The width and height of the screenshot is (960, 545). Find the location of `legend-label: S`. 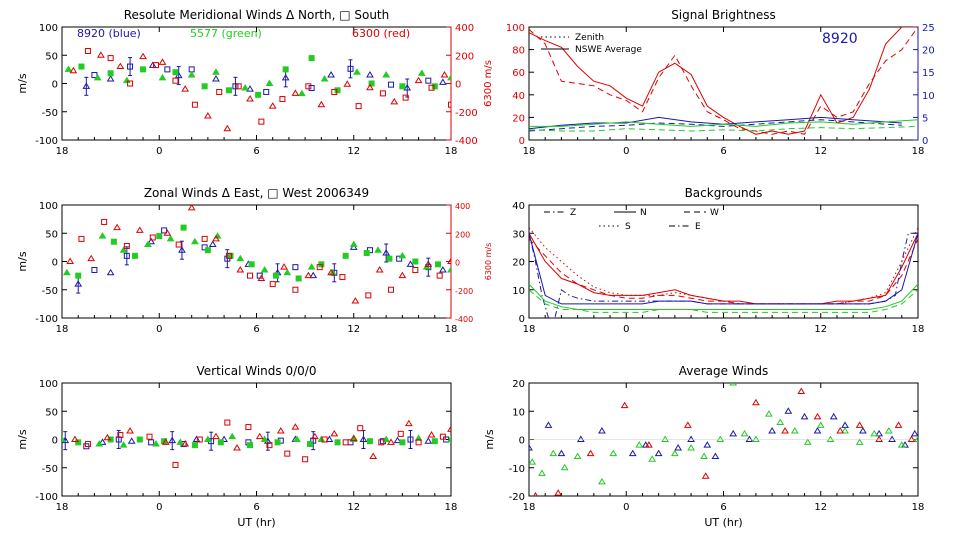

legend-label: S is located at coordinates (628, 227).